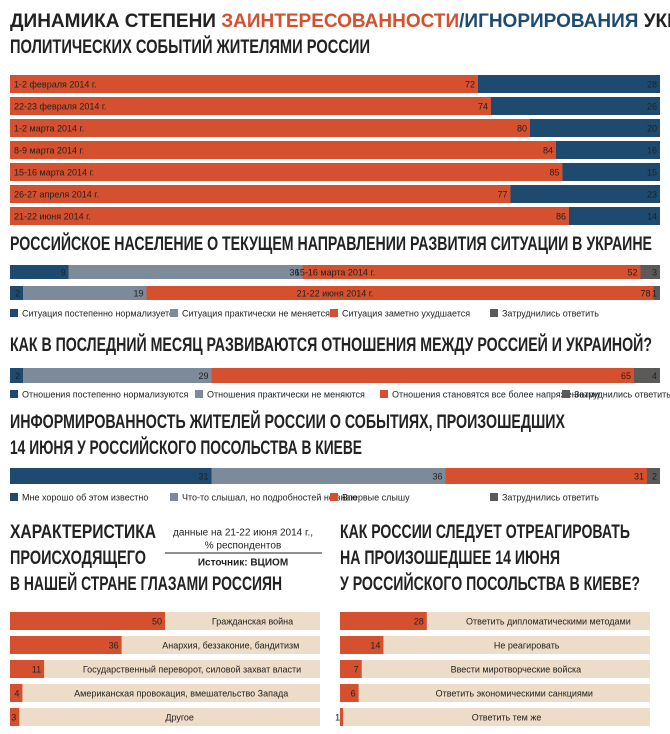 The height and width of the screenshot is (734, 670). I want to click on value-label: 3, so click(654, 272).